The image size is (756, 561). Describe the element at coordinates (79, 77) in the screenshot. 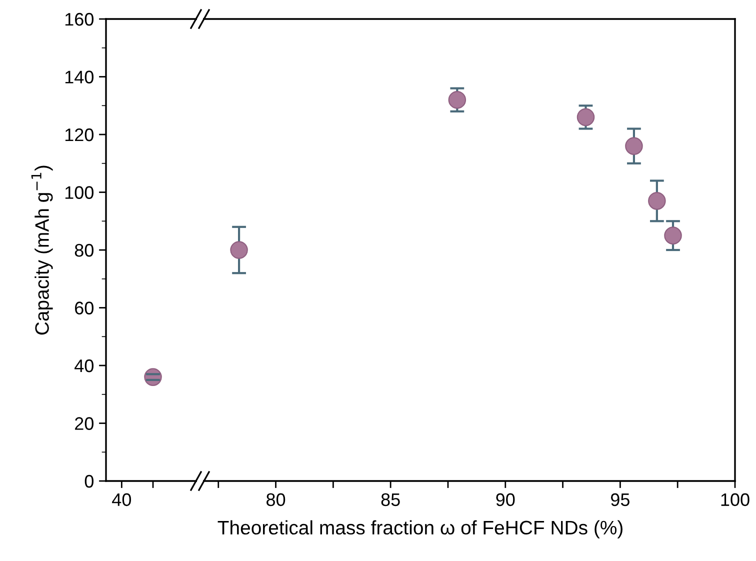

I see `y-tick-label: 140` at that location.